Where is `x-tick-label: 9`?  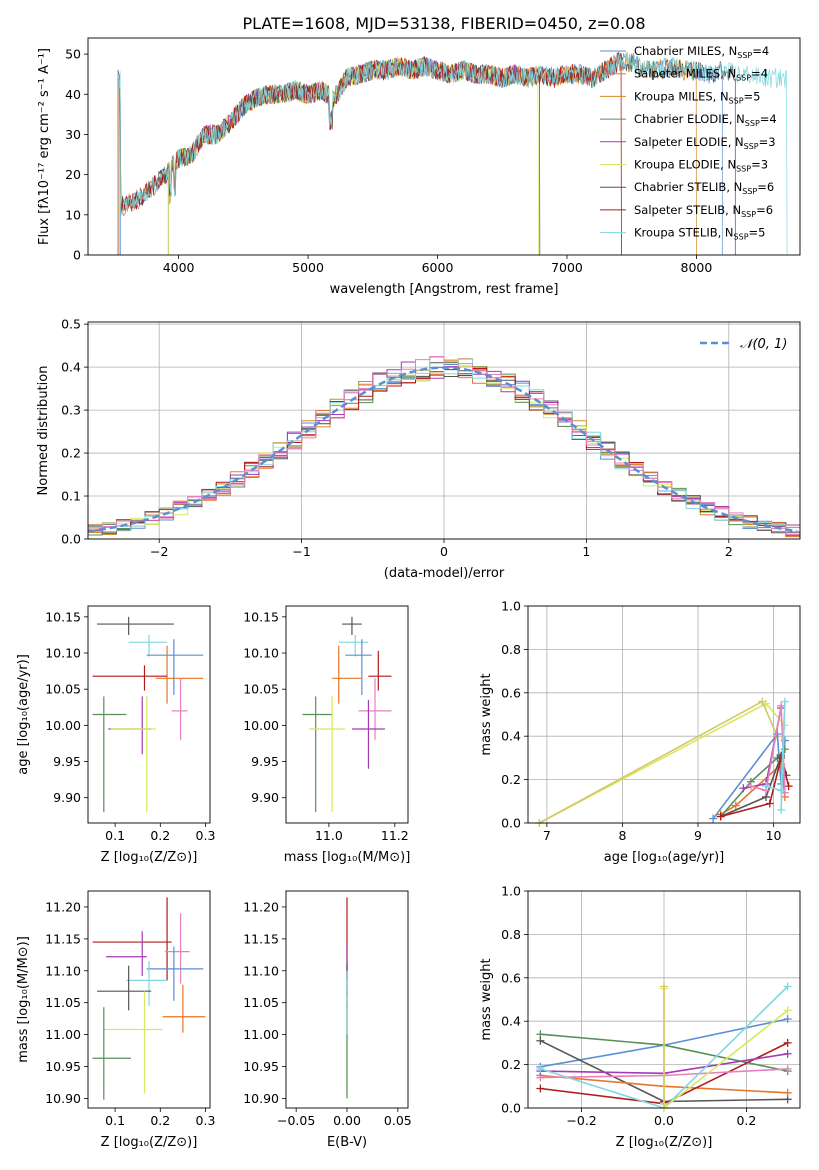 x-tick-label: 9 is located at coordinates (698, 835).